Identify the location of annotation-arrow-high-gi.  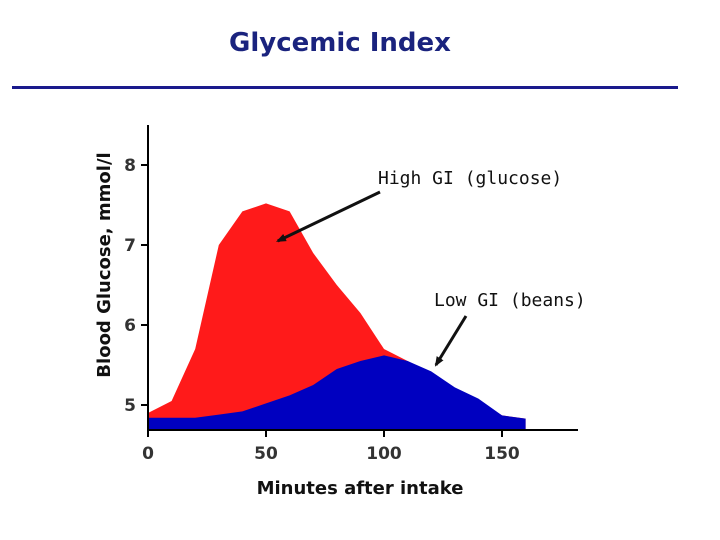
(328, 216).